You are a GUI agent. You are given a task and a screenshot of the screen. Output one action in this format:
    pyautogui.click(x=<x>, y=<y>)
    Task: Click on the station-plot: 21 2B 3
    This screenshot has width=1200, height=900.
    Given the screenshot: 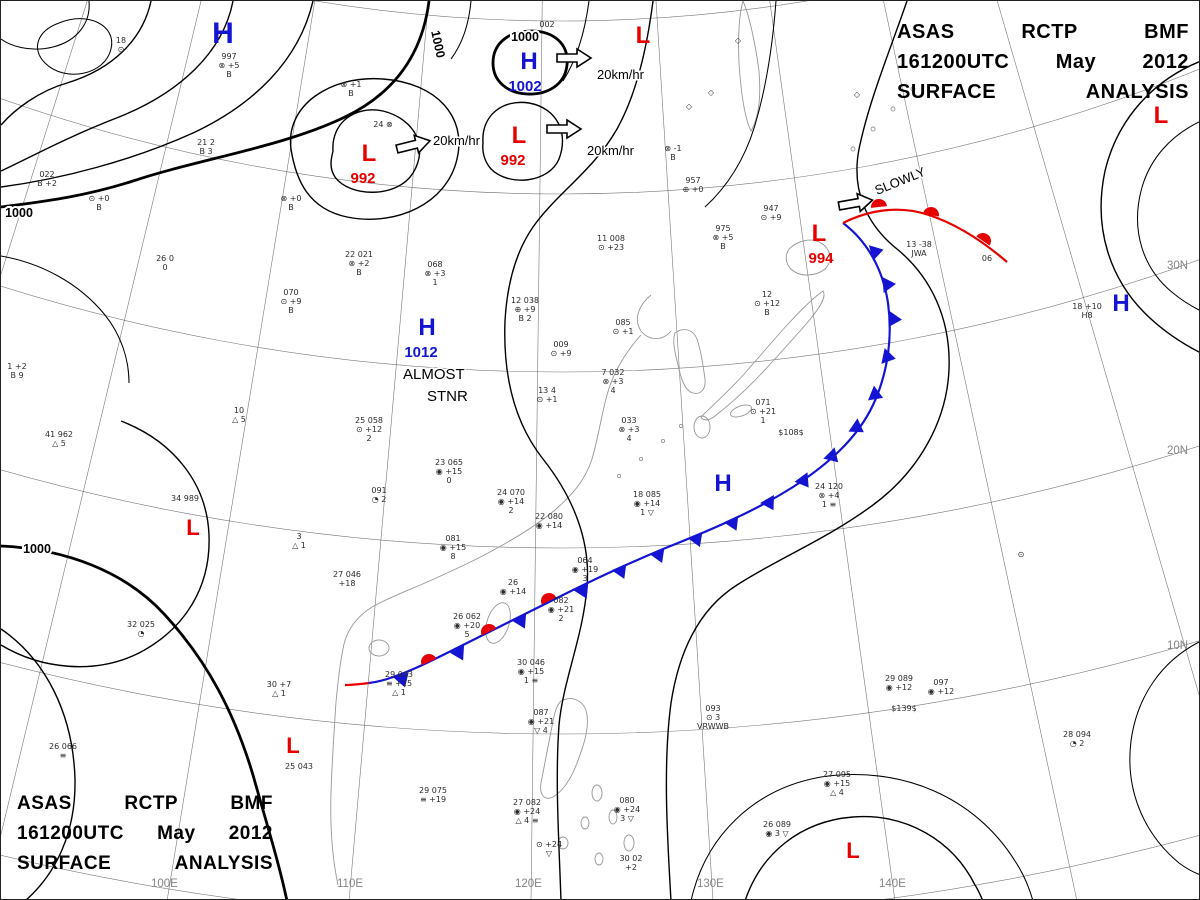 What is the action you would take?
    pyautogui.click(x=206, y=147)
    